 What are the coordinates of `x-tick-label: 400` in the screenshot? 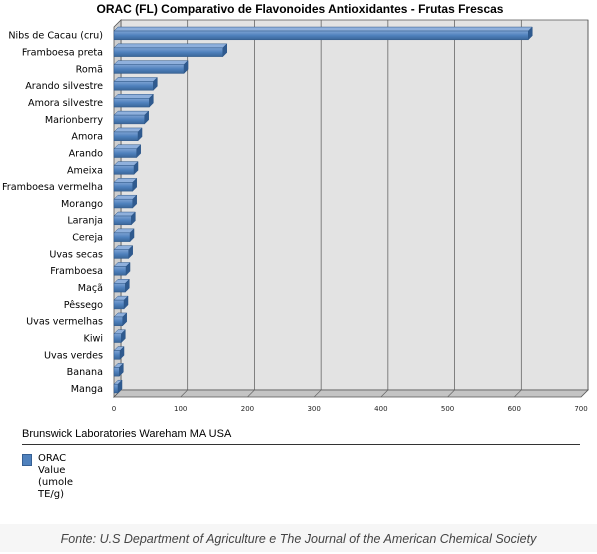 It's located at (380, 409).